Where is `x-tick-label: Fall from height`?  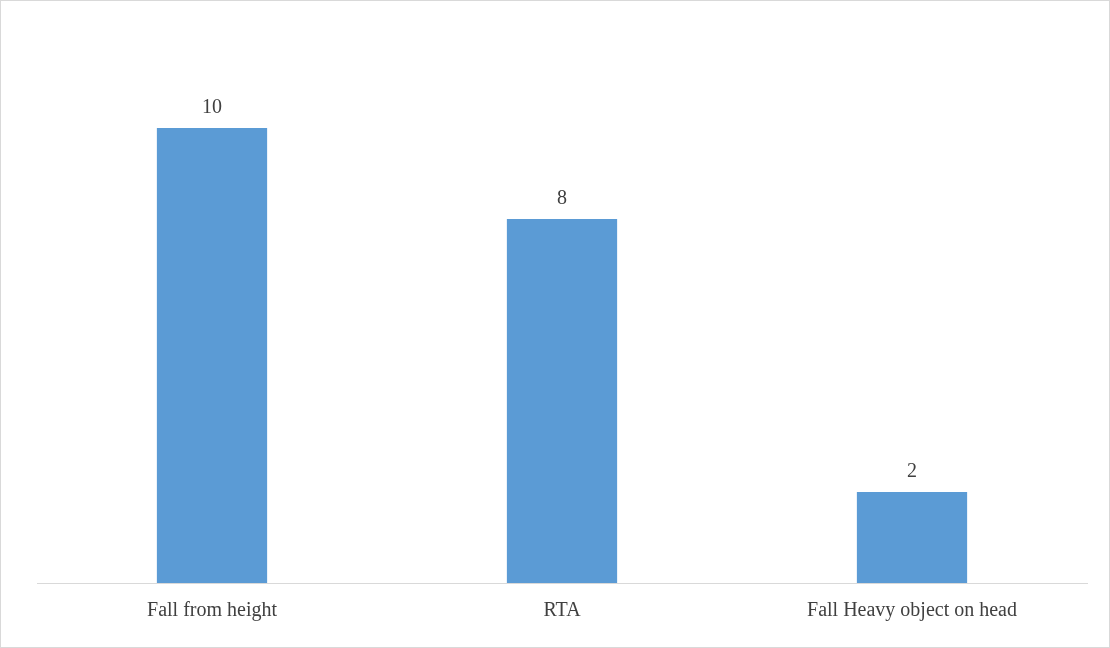 x-tick-label: Fall from height is located at coordinates (212, 610).